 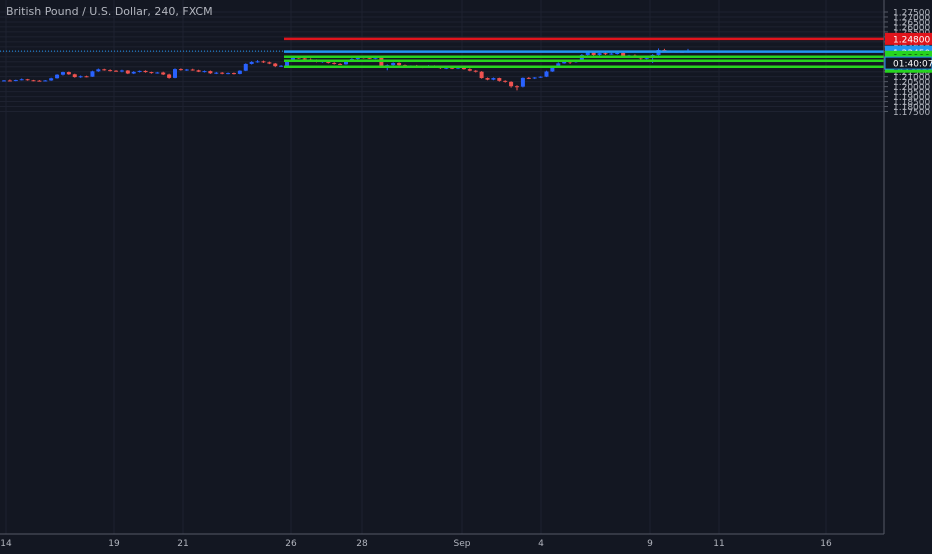 What do you see at coordinates (911, 18) in the screenshot?
I see `price-tick-label: 1.27000` at bounding box center [911, 18].